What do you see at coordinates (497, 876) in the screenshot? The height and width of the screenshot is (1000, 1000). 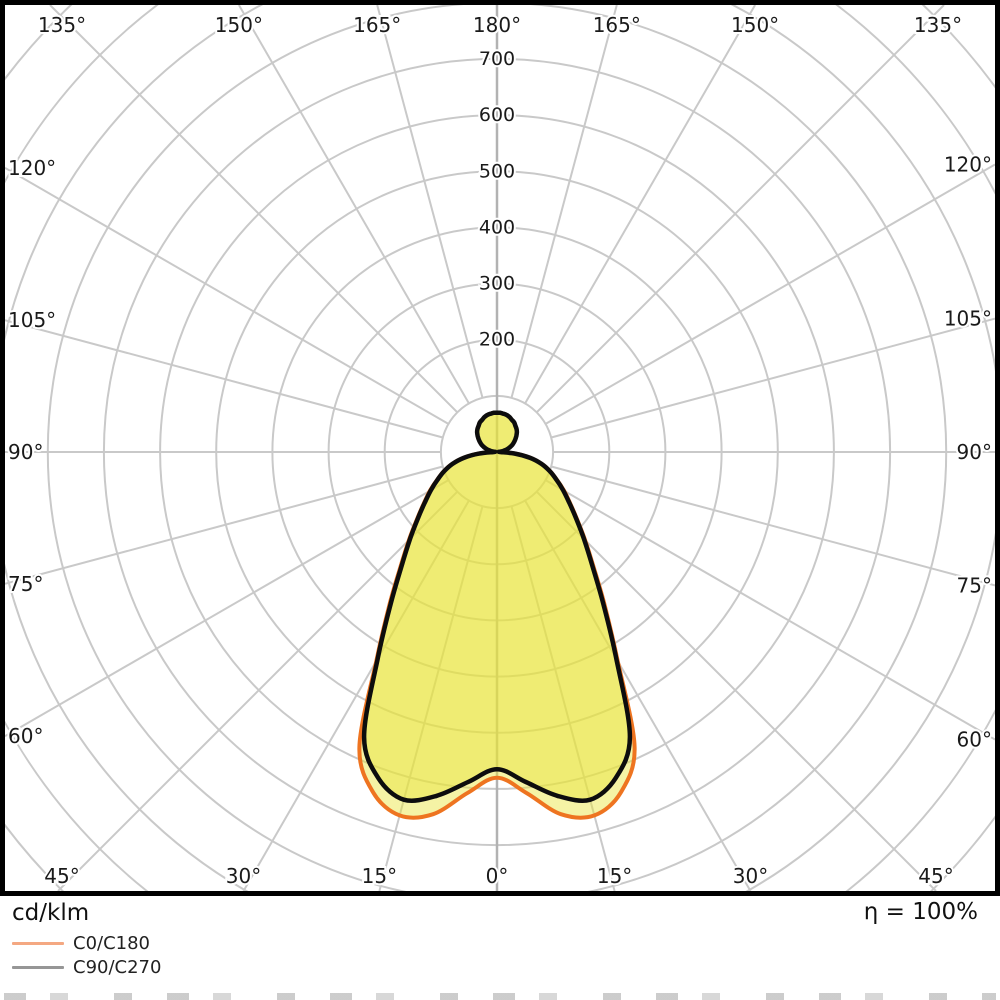 I see `angle-tick-label: 0°` at bounding box center [497, 876].